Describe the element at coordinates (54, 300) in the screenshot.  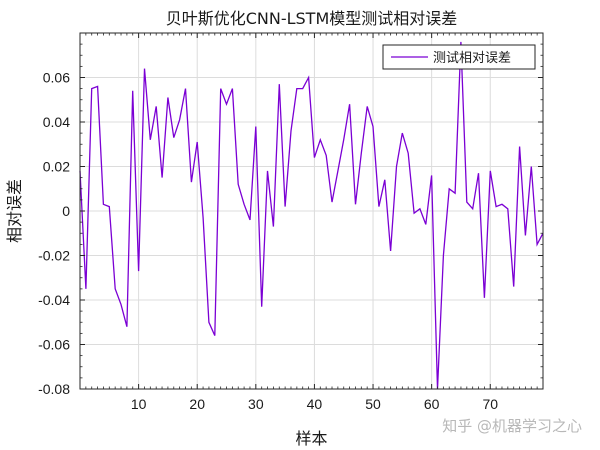
I see `y-tick-label: -0.04` at that location.